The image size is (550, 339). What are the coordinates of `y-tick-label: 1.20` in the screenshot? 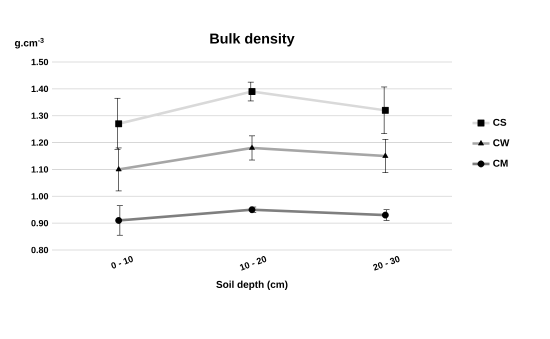 It's located at (40, 142).